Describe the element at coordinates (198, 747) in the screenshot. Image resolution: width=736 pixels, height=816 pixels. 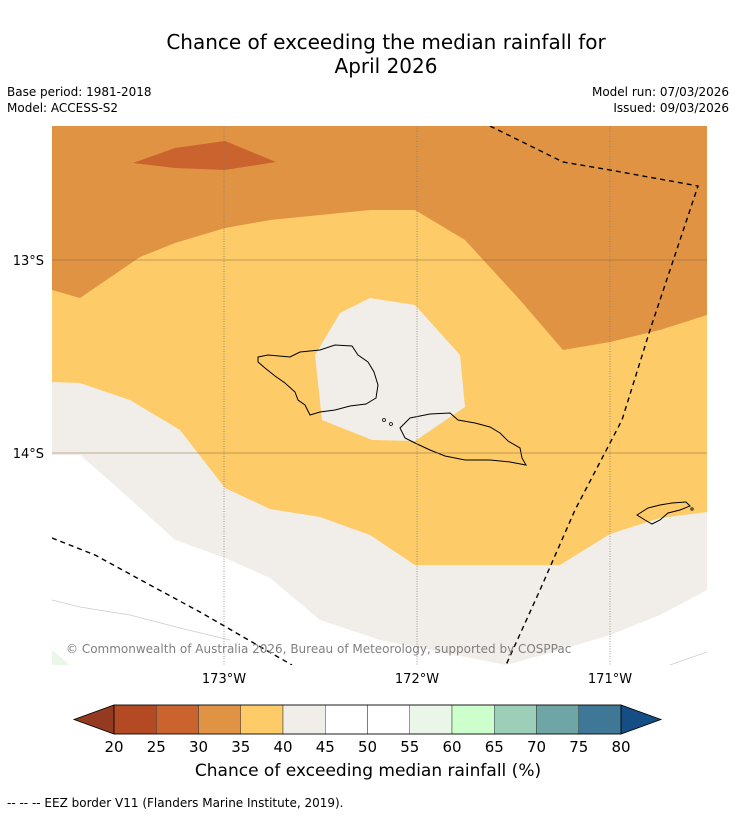
I see `colorbar-tick-label: 30` at that location.